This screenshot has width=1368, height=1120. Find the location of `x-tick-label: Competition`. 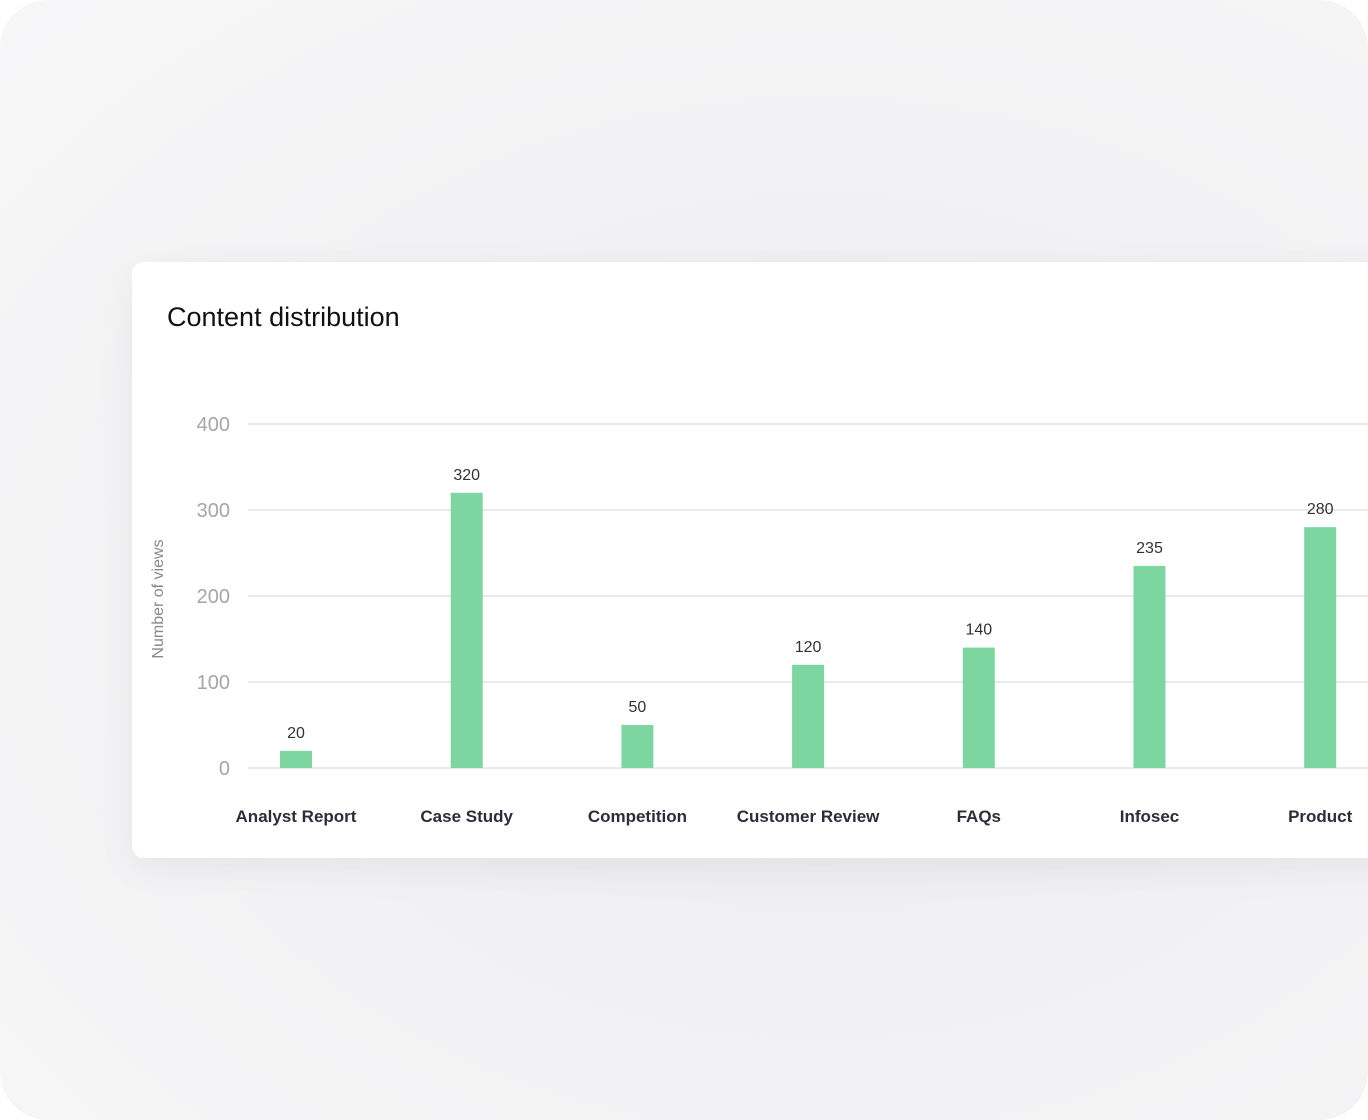

x-tick-label: Competition is located at coordinates (637, 816).